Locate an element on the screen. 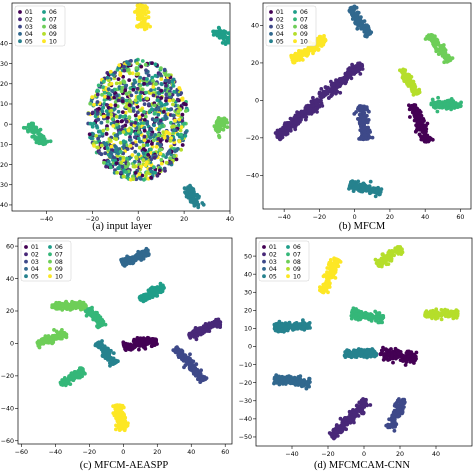  legend-label-01: 01 is located at coordinates (35, 247).